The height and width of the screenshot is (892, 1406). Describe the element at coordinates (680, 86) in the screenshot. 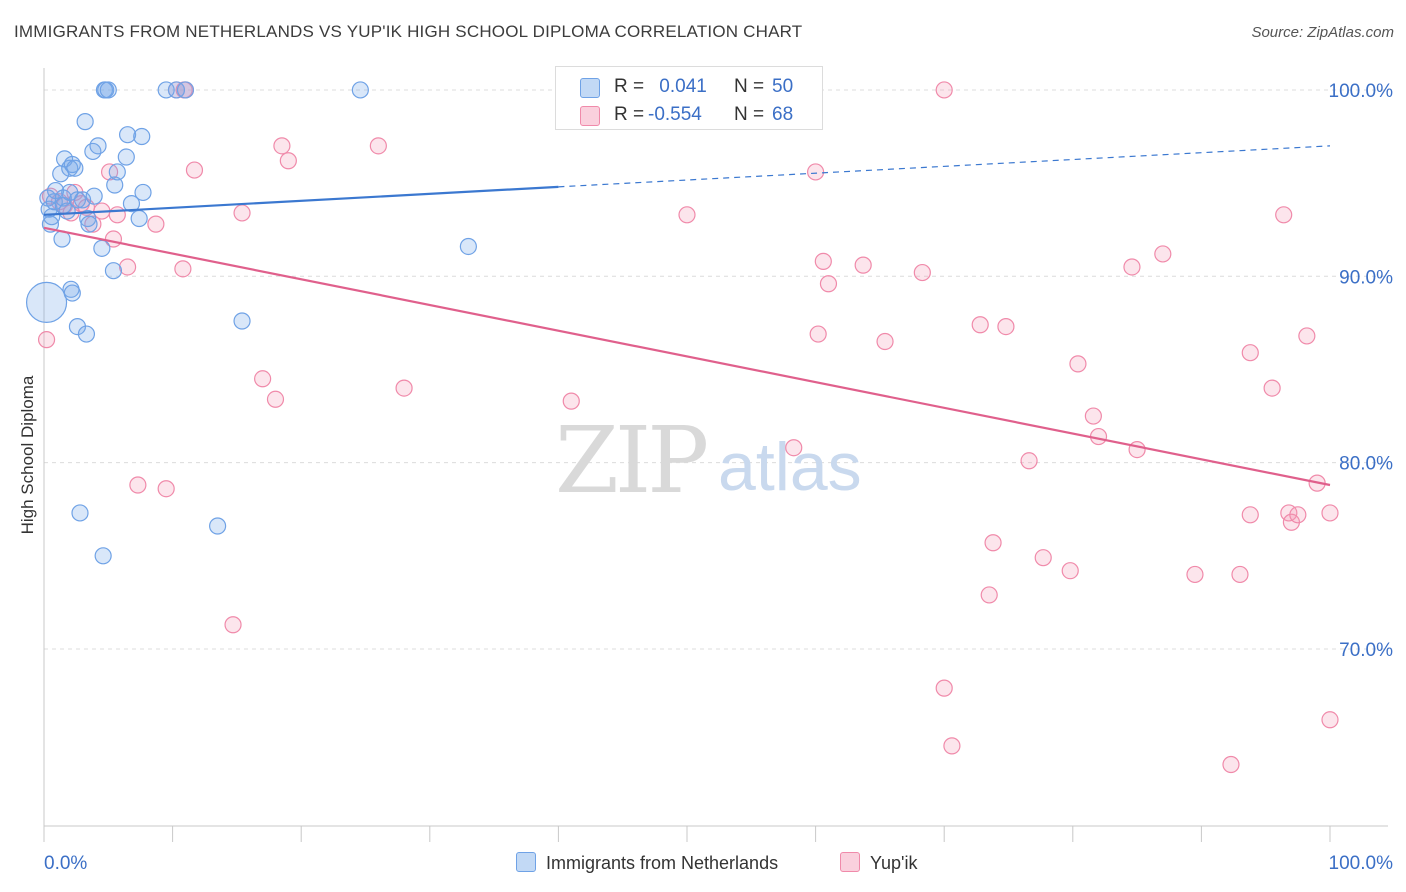

I see `legend-r-value: 0.041` at that location.